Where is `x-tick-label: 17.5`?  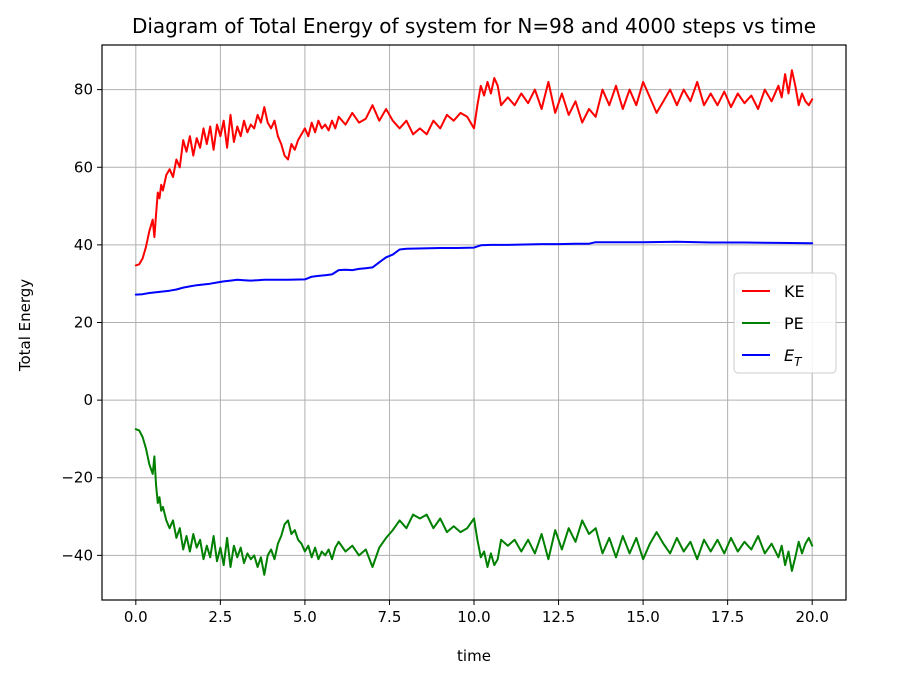
x-tick-label: 17.5 is located at coordinates (727, 617).